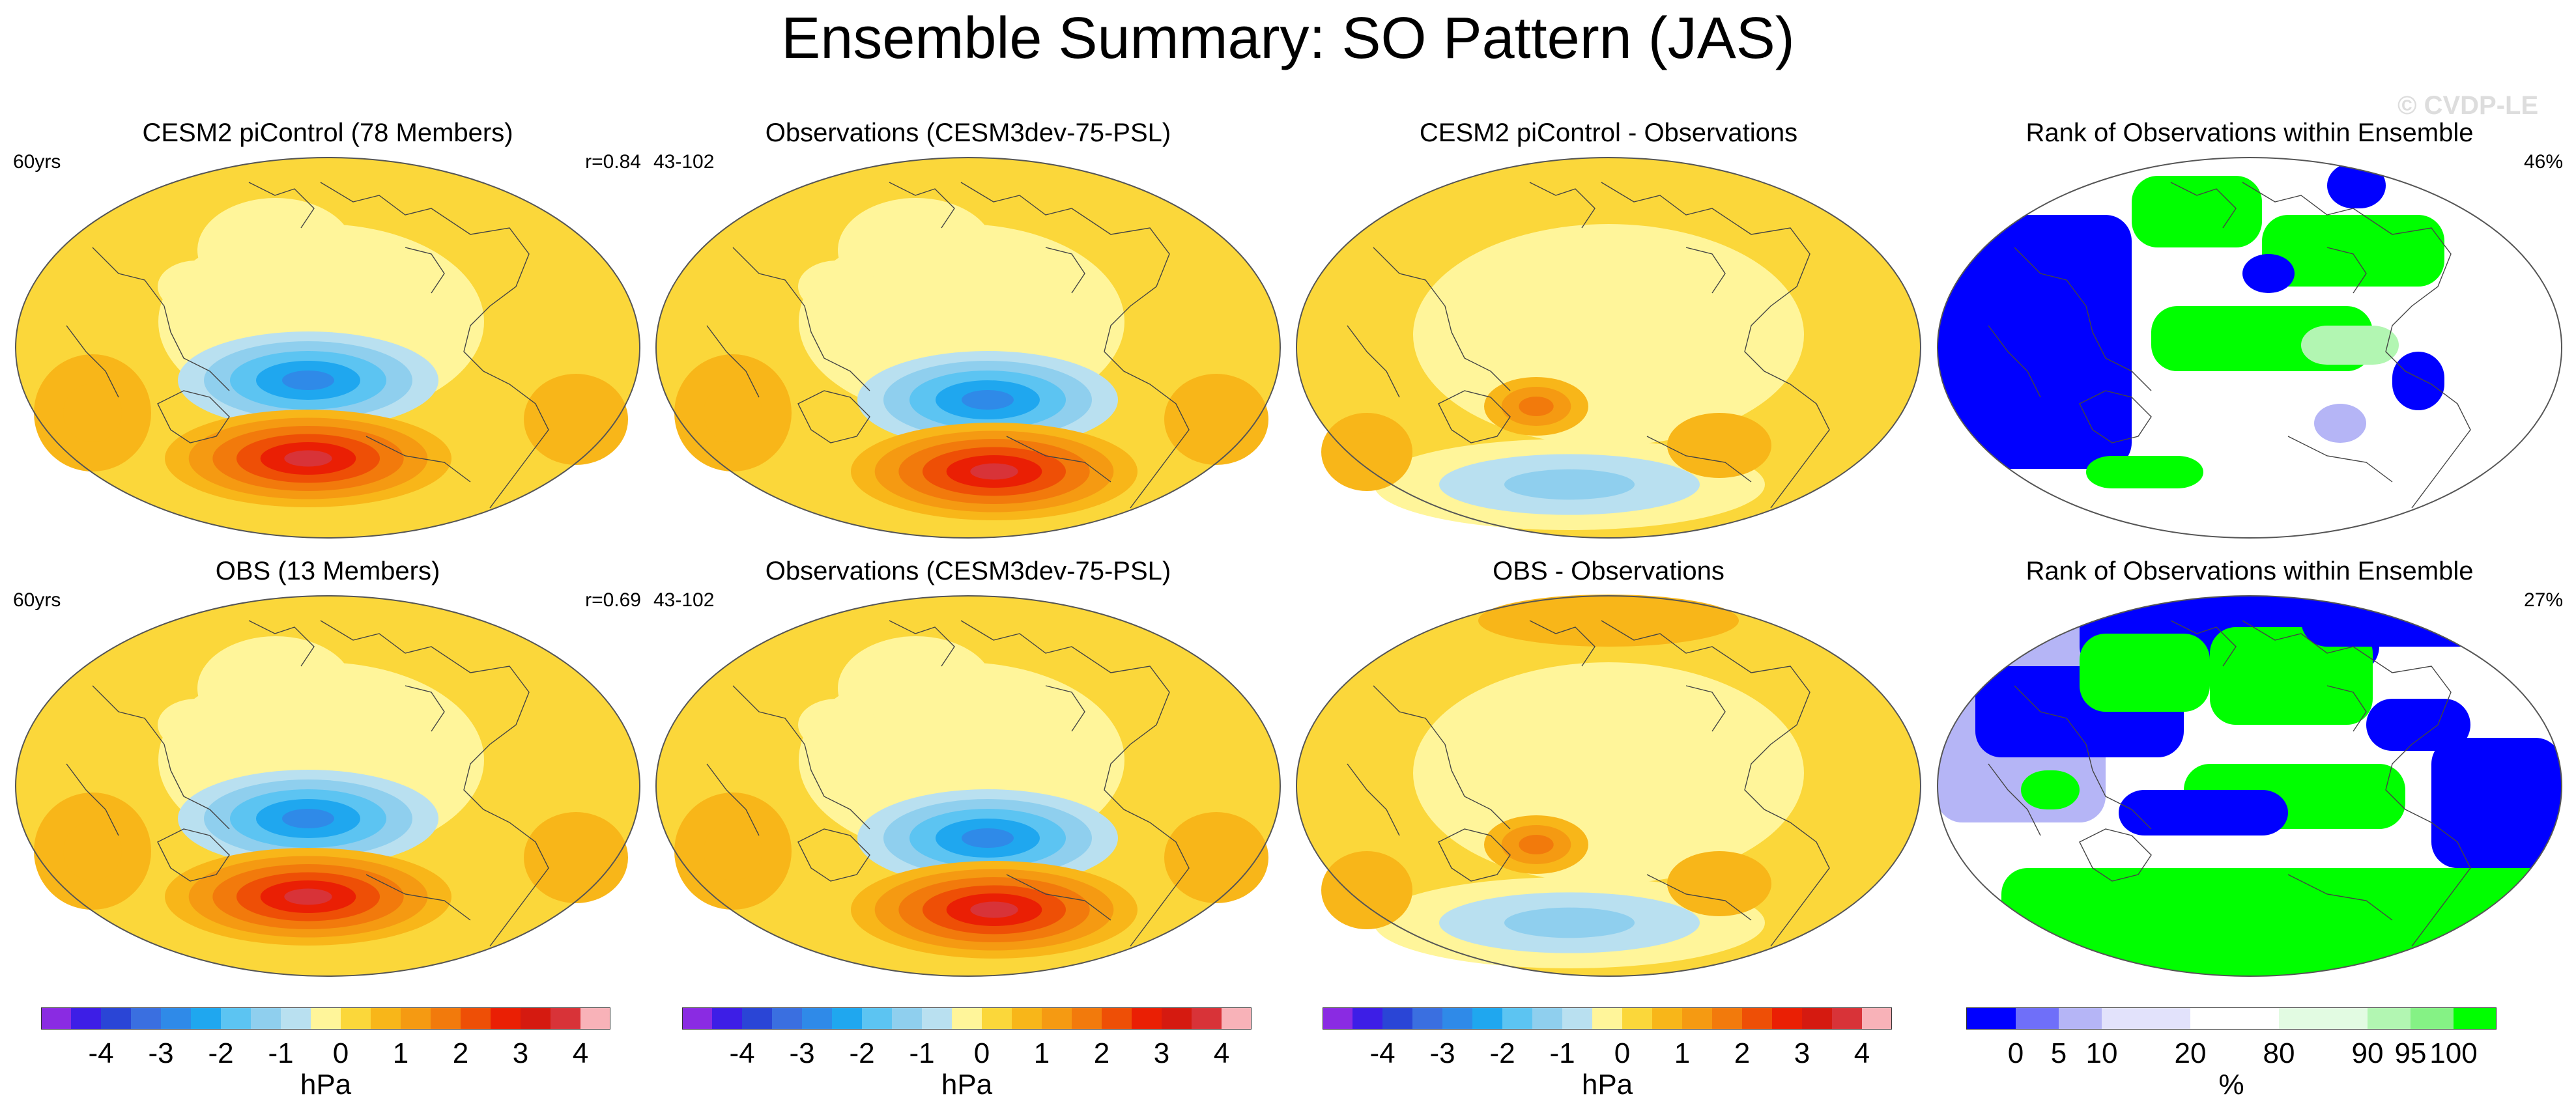 The width and height of the screenshot is (2576, 1109). I want to click on map-panel-p5, so click(327, 786).